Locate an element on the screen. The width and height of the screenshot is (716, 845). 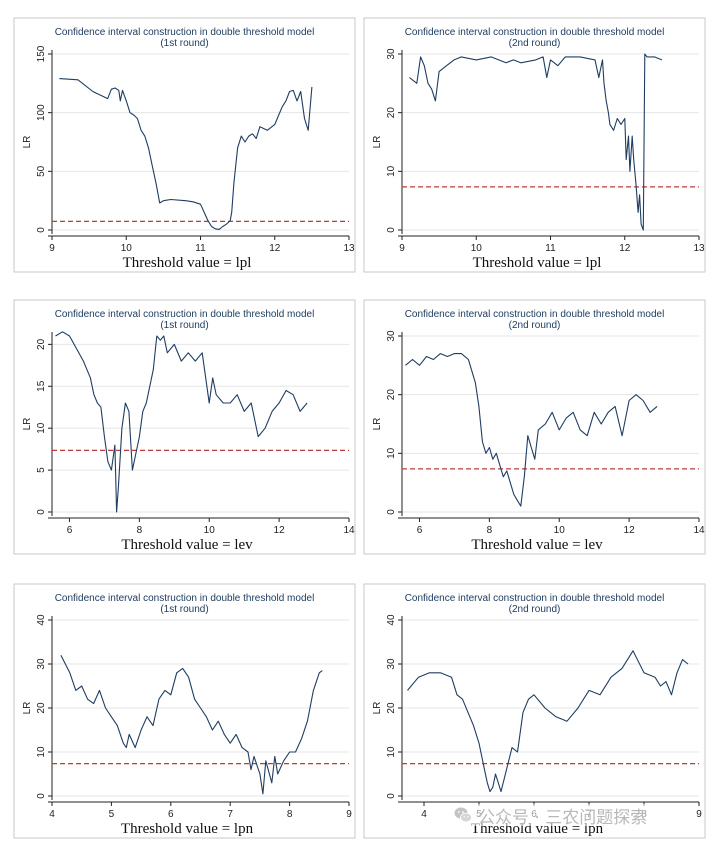
x-axis-label: Threshold value = lpn is located at coordinates (187, 829).